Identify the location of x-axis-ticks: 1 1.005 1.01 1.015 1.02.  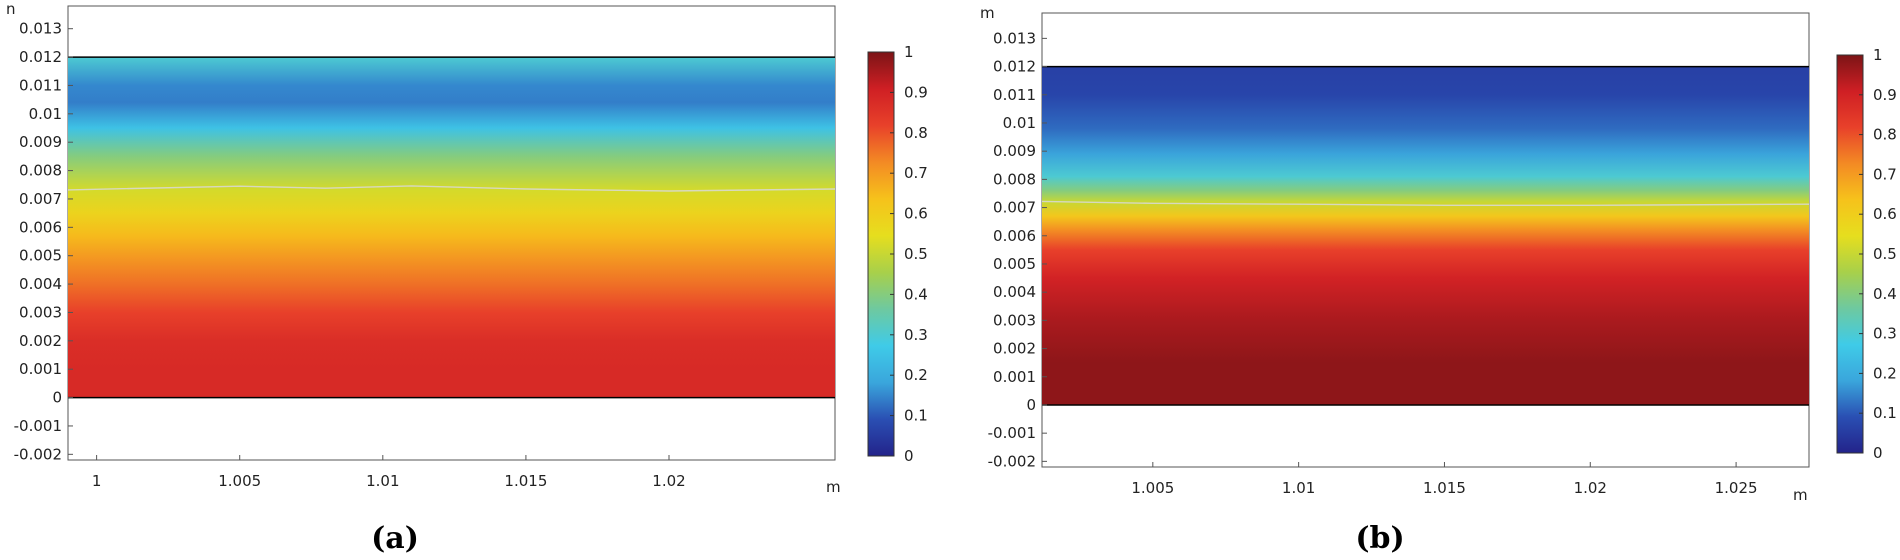
(389, 472).